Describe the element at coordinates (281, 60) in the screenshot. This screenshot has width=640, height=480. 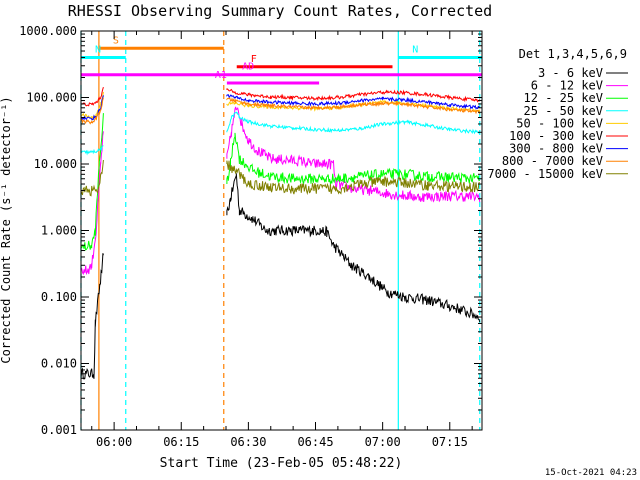
I see `event-bars-layer: S N N FAD A1` at that location.